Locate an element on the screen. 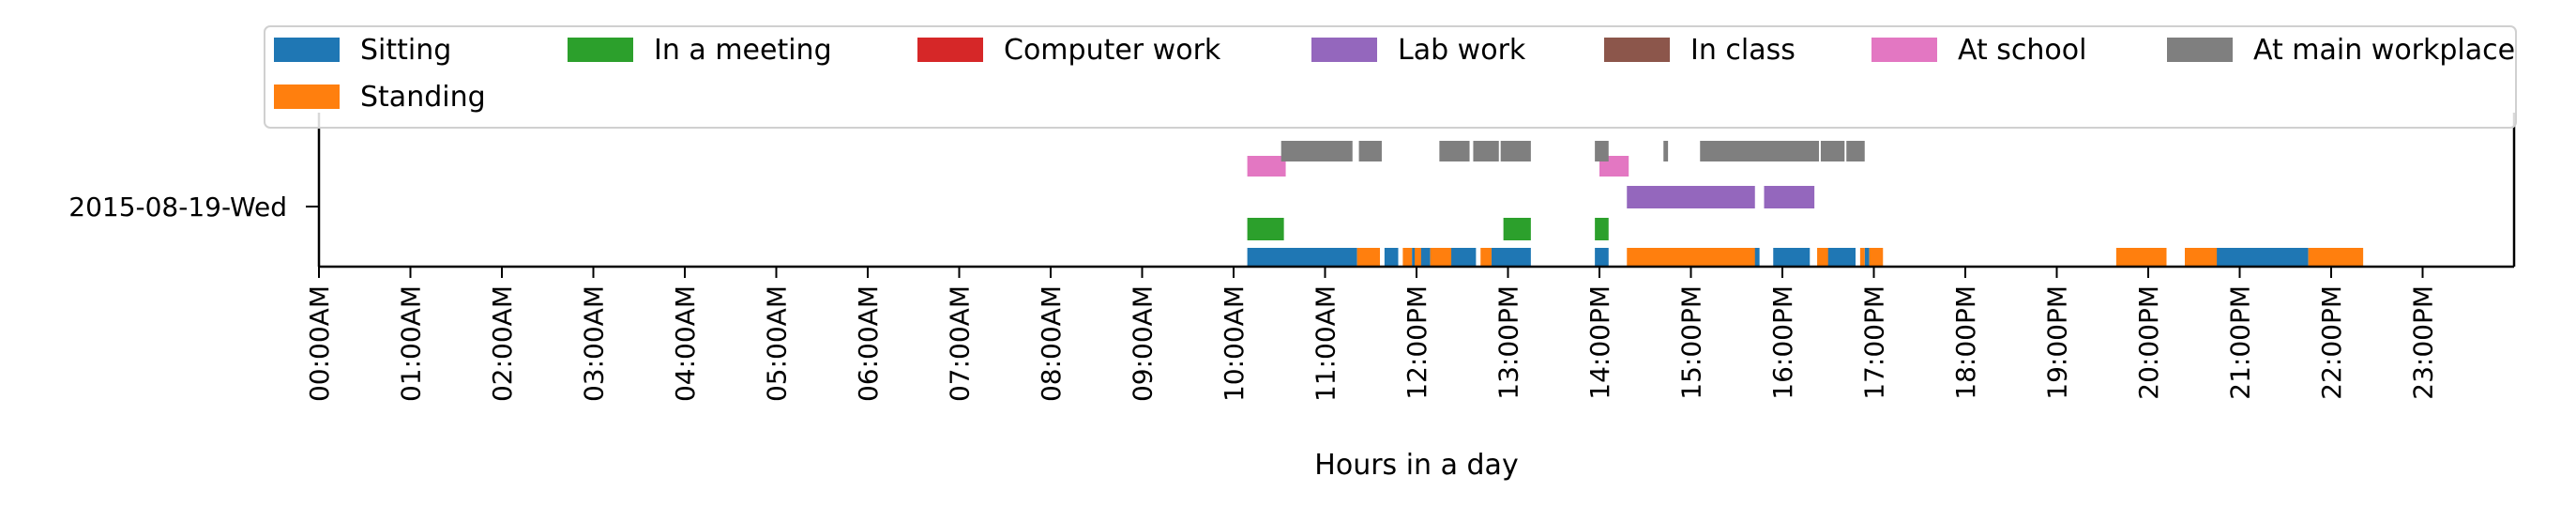 This screenshot has height=507, width=2576. legend-swatch-lab-work is located at coordinates (1344, 50).